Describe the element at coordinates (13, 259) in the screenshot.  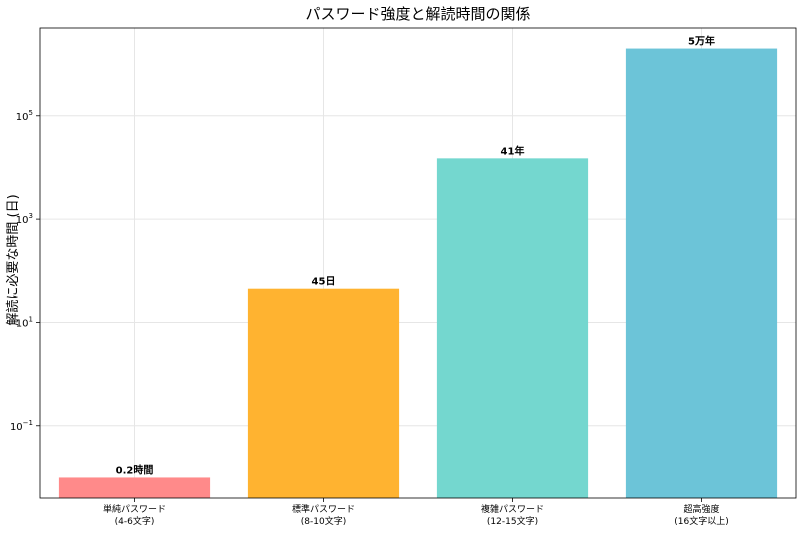
I see `y-axis-label: 解読に必要な時間 (日)` at that location.